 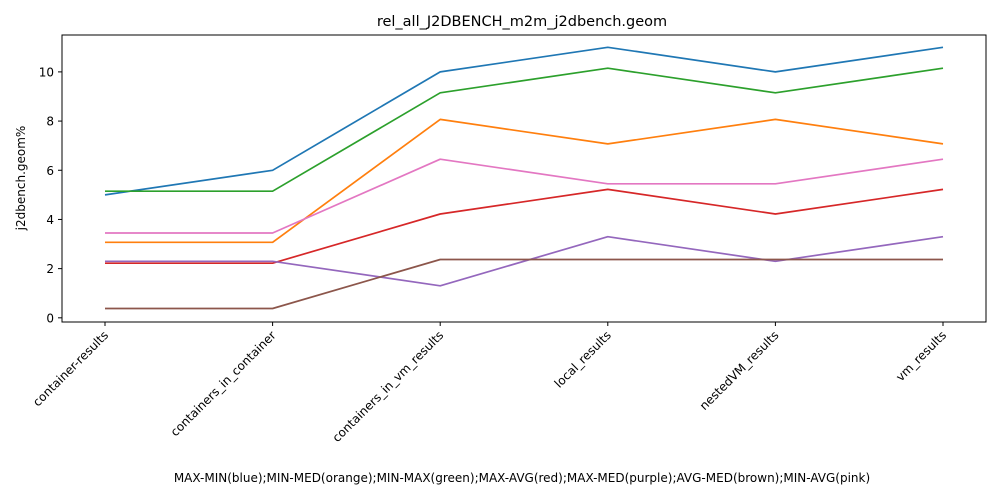 I want to click on x-tick-label: local_results, so click(x=583, y=359).